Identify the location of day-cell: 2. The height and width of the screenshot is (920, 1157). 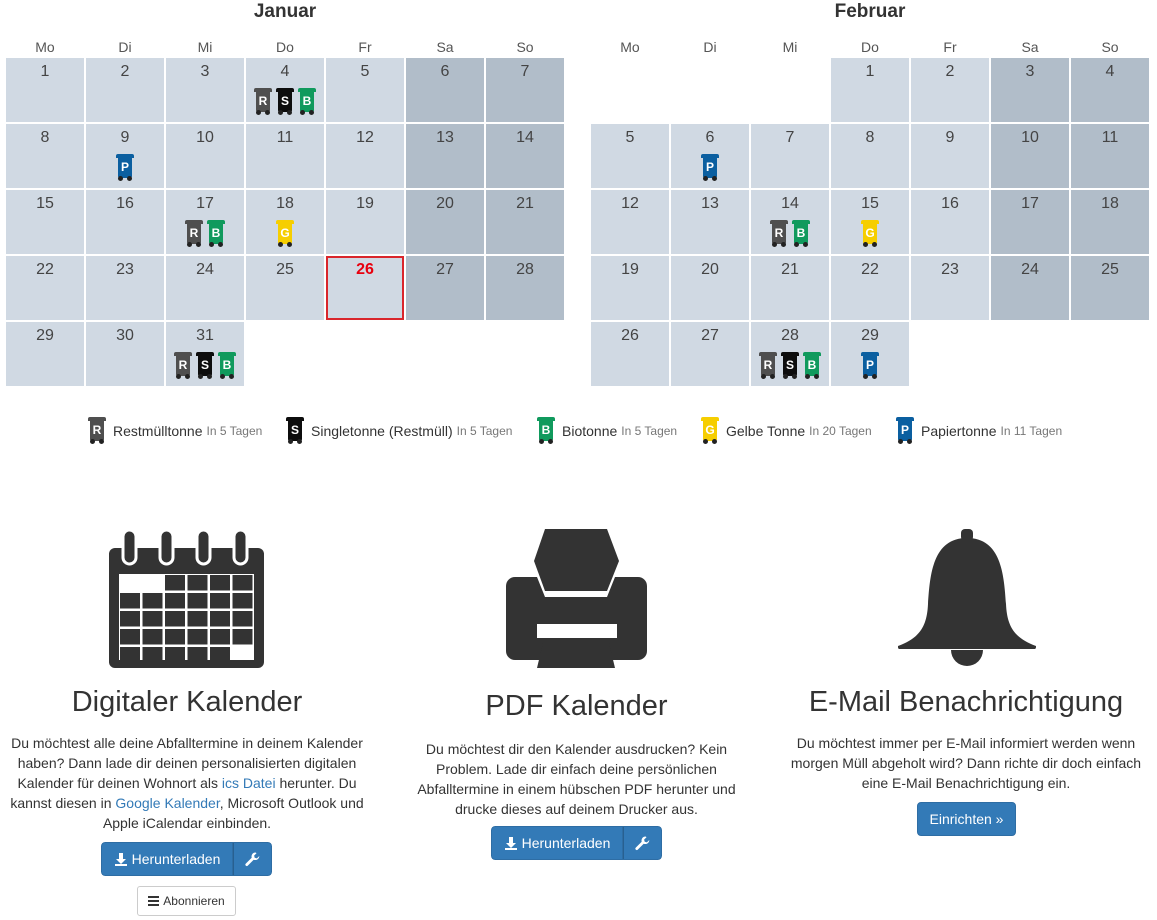
(950, 90).